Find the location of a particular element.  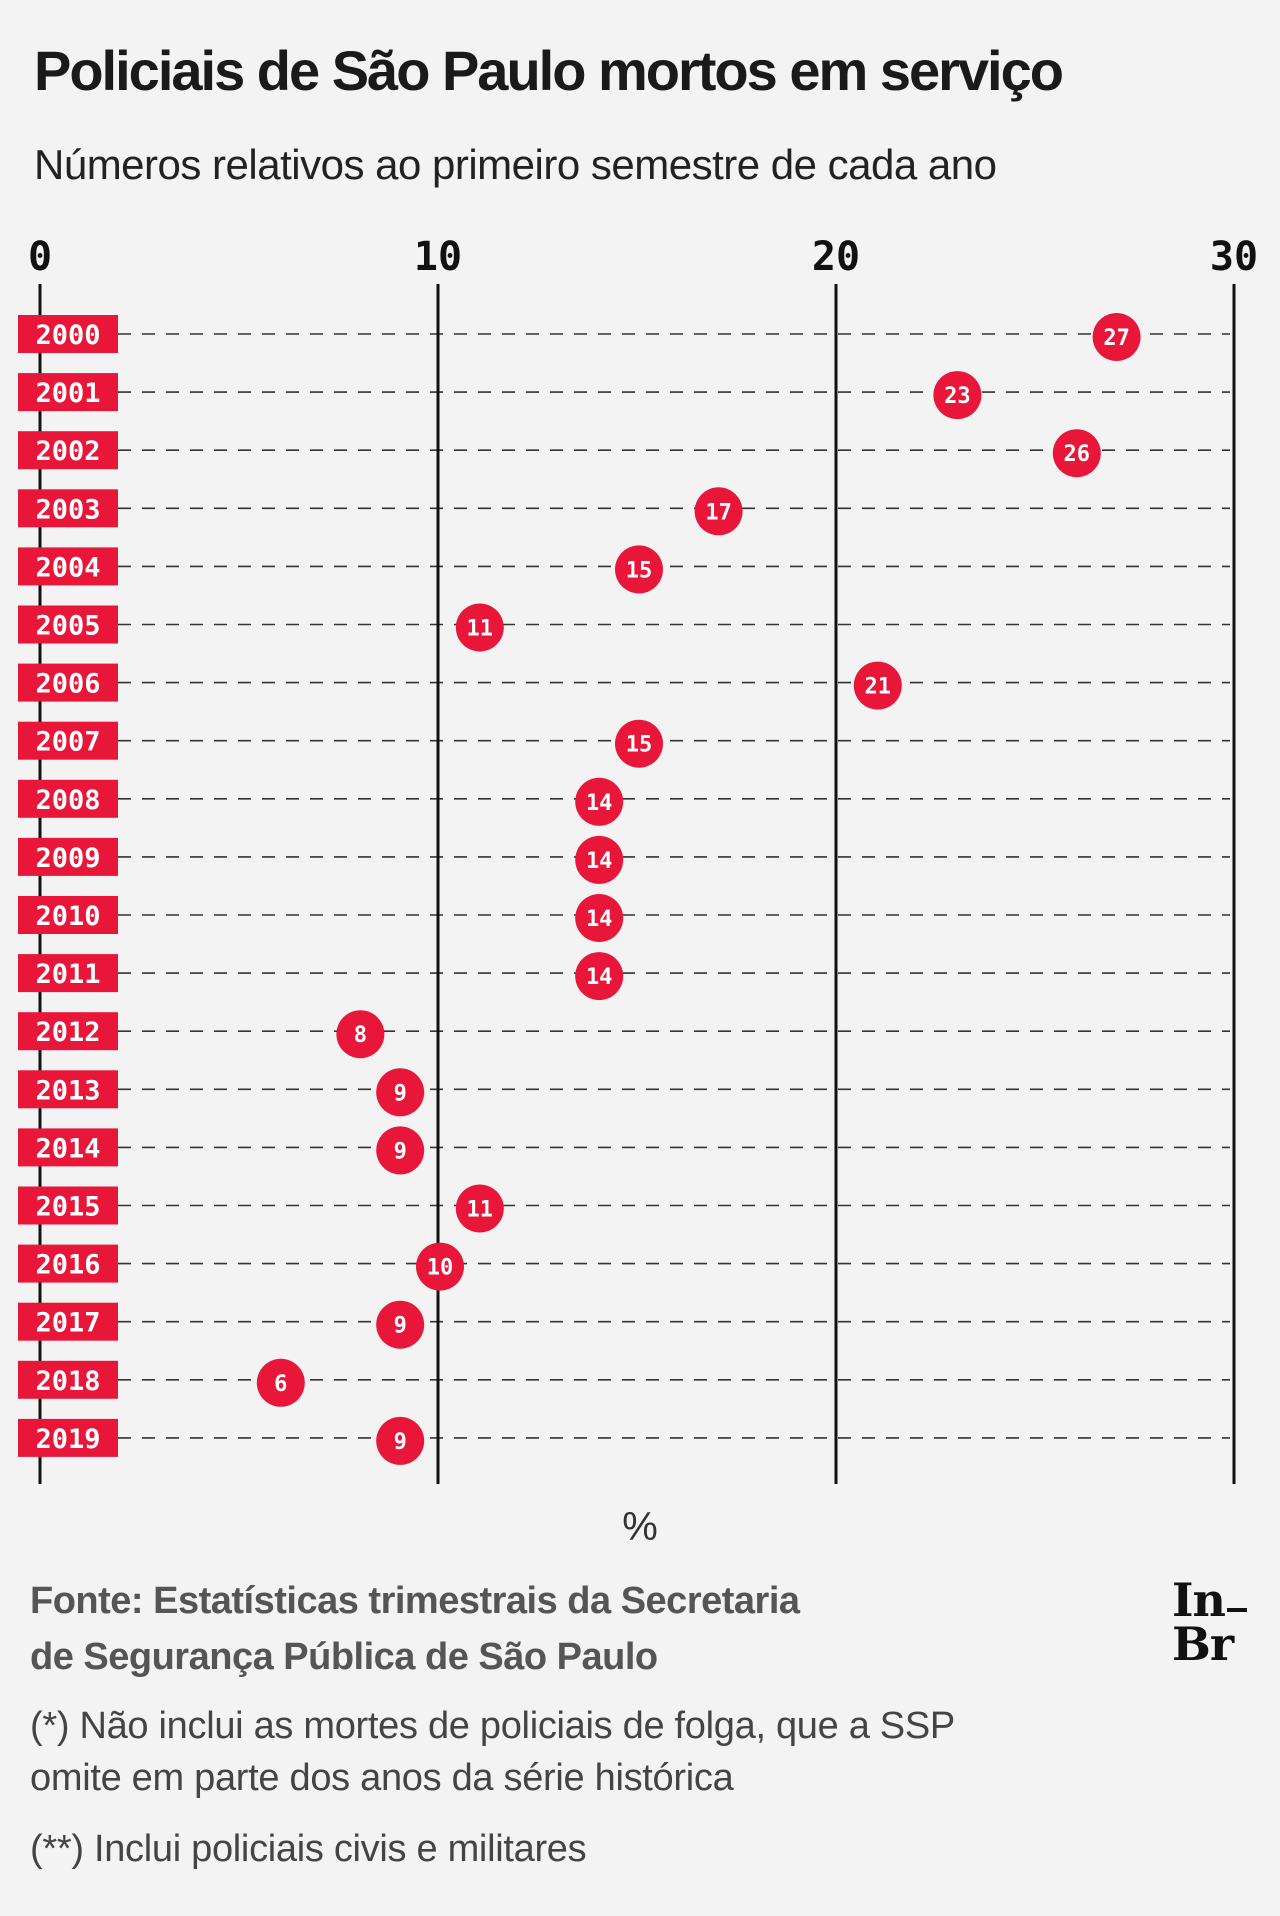

data-point-2018 is located at coordinates (280, 1382).